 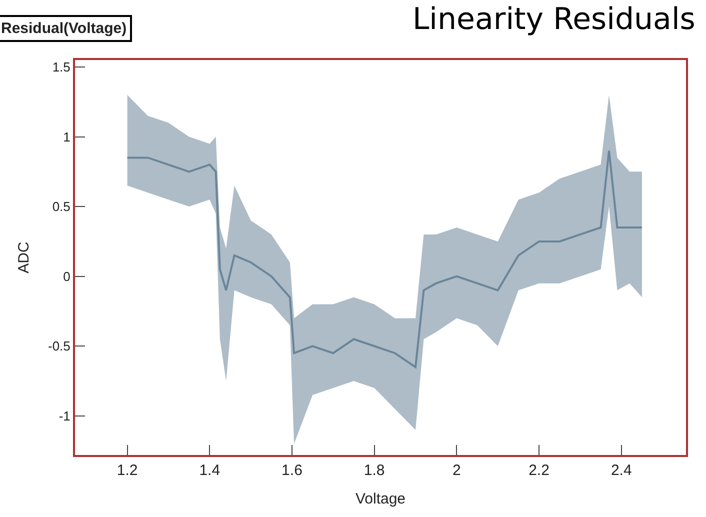 I want to click on x-tick-label: 1.4, so click(x=209, y=470).